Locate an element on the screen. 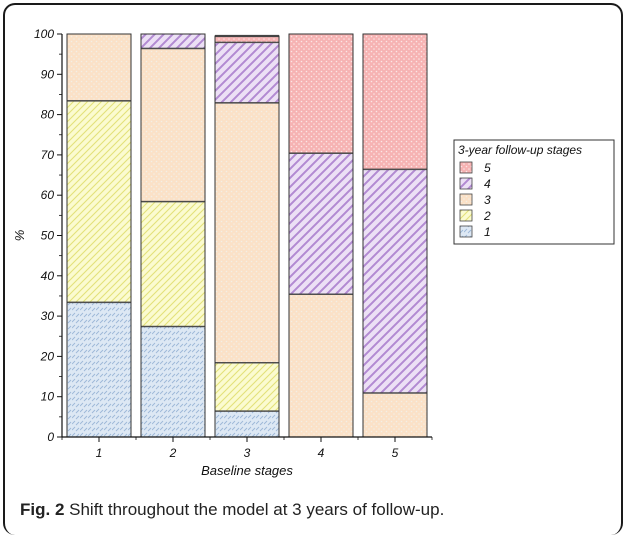 The image size is (627, 539). legend-label-5: 5 is located at coordinates (487, 168).